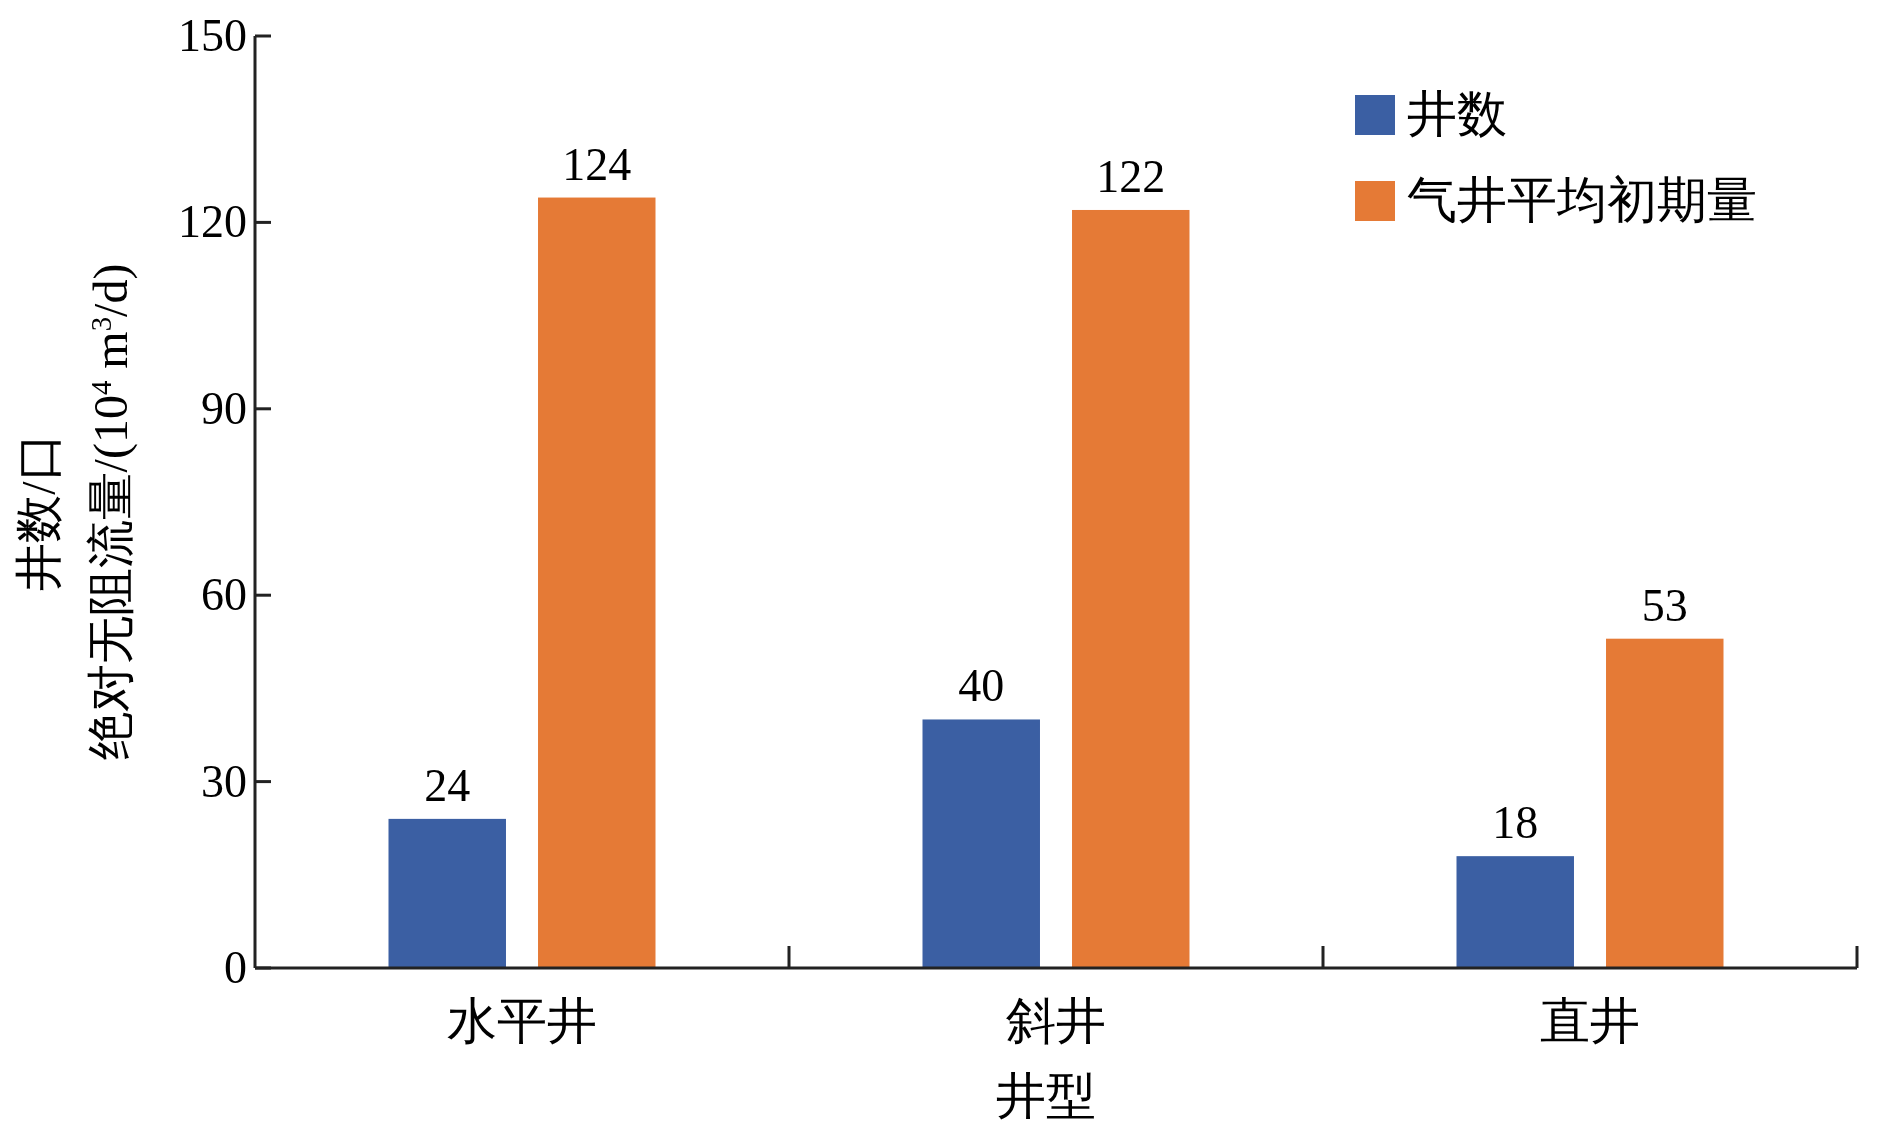  Describe the element at coordinates (447, 785) in the screenshot. I see `data-label: 24` at that location.